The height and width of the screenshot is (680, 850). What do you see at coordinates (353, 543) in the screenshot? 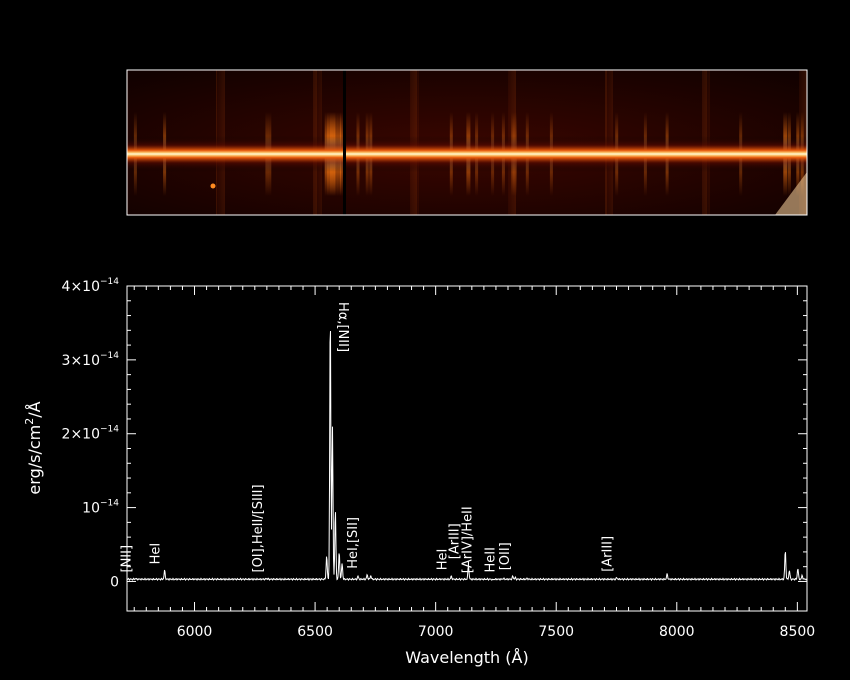
I see `annot-hei-sii: HeI,[SII]` at bounding box center [353, 543].